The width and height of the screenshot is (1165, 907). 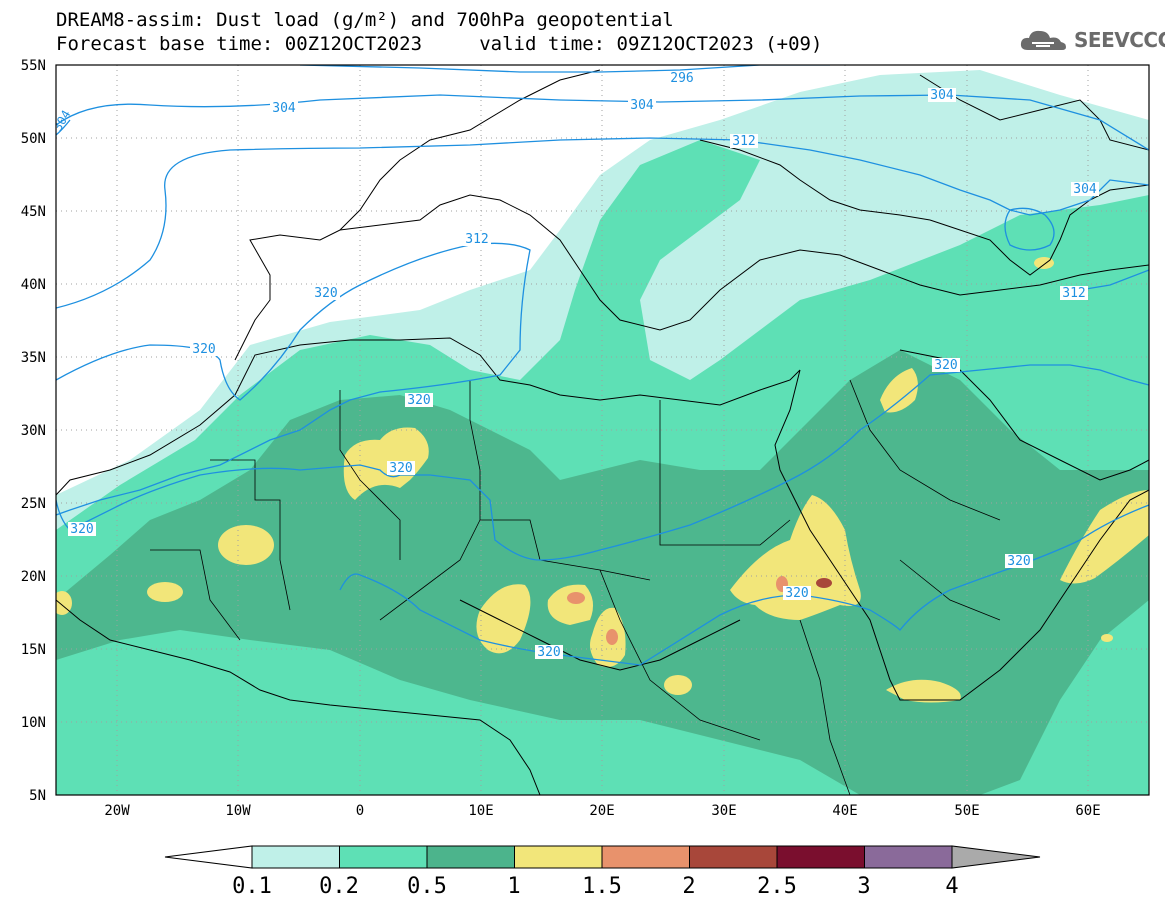 I want to click on longitude-labels: 20W 10W 0 10E 20E 30E 40E 50E 60E, so click(x=602, y=811).